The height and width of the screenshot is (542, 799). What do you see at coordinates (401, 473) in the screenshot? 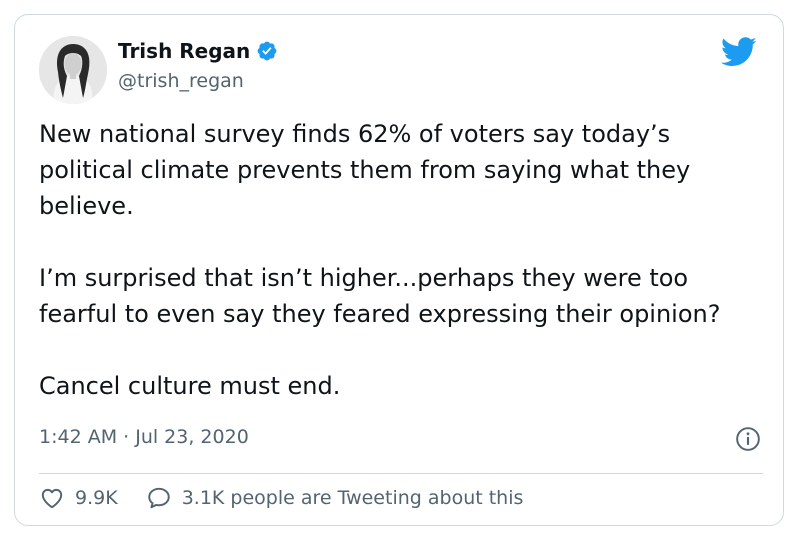
I see `divider` at bounding box center [401, 473].